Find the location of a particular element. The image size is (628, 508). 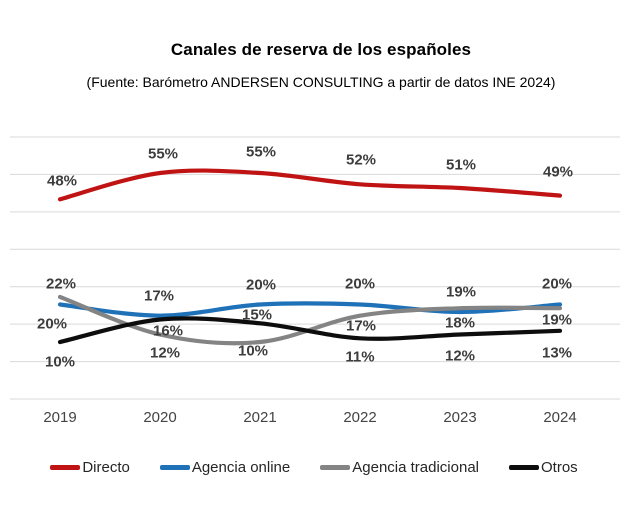

legend-item-agencia-tradicional: Agencia tradicional is located at coordinates (399, 467).